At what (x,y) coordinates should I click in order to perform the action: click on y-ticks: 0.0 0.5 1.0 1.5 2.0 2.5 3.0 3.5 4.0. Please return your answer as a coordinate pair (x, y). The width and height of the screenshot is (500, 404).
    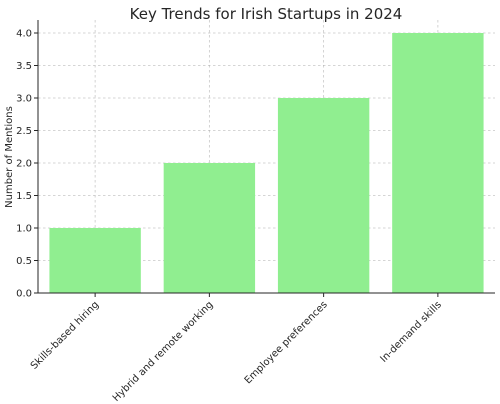
    Looking at the image, I should click on (27, 164).